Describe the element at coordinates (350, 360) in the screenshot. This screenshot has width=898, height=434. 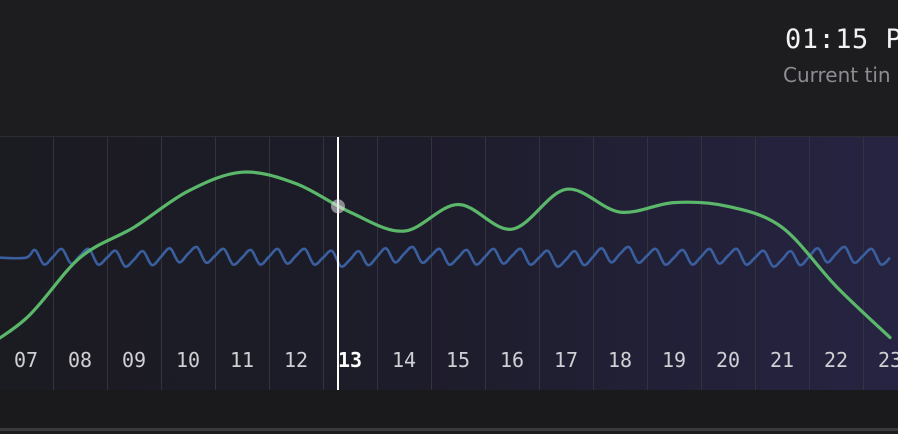
I see `current-hour-label: 13` at that location.